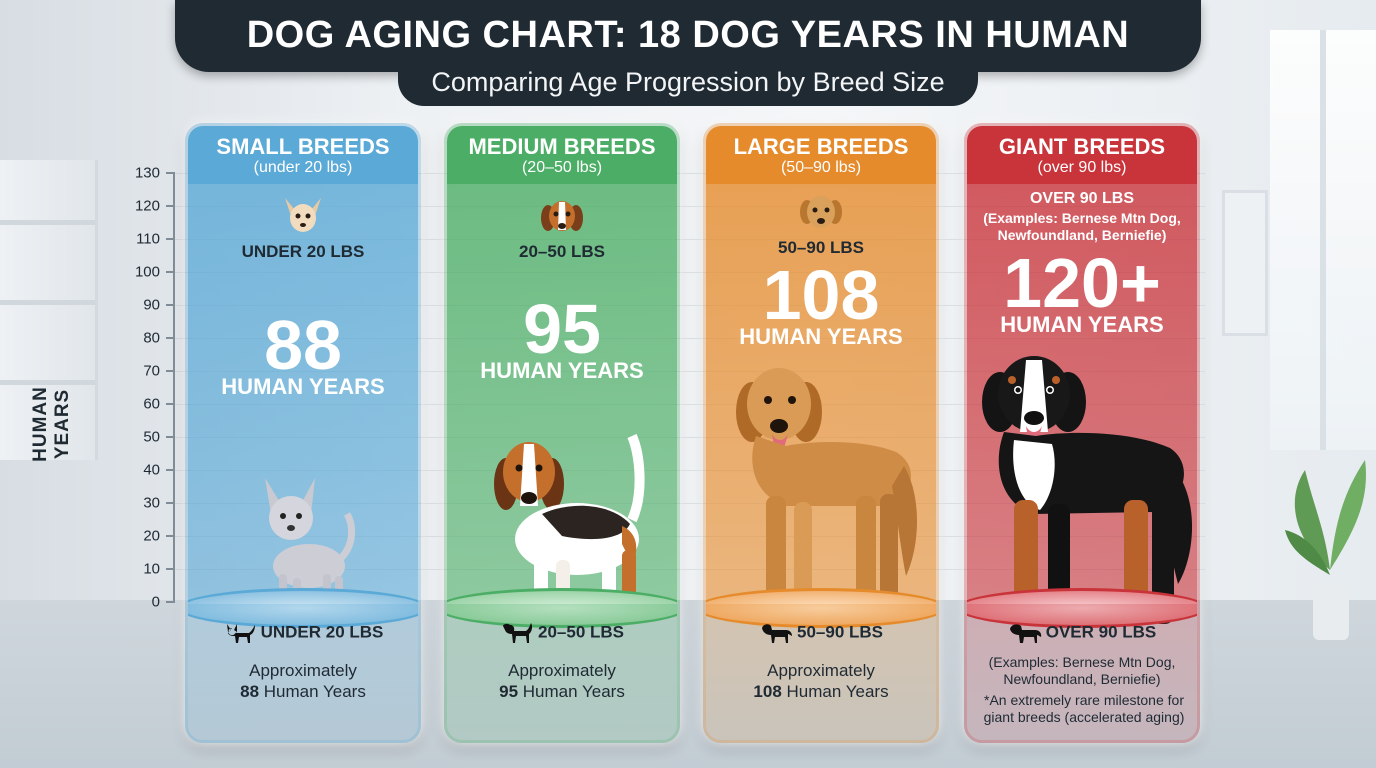 The width and height of the screenshot is (1376, 768). I want to click on y-tick-label: 70, so click(151, 371).